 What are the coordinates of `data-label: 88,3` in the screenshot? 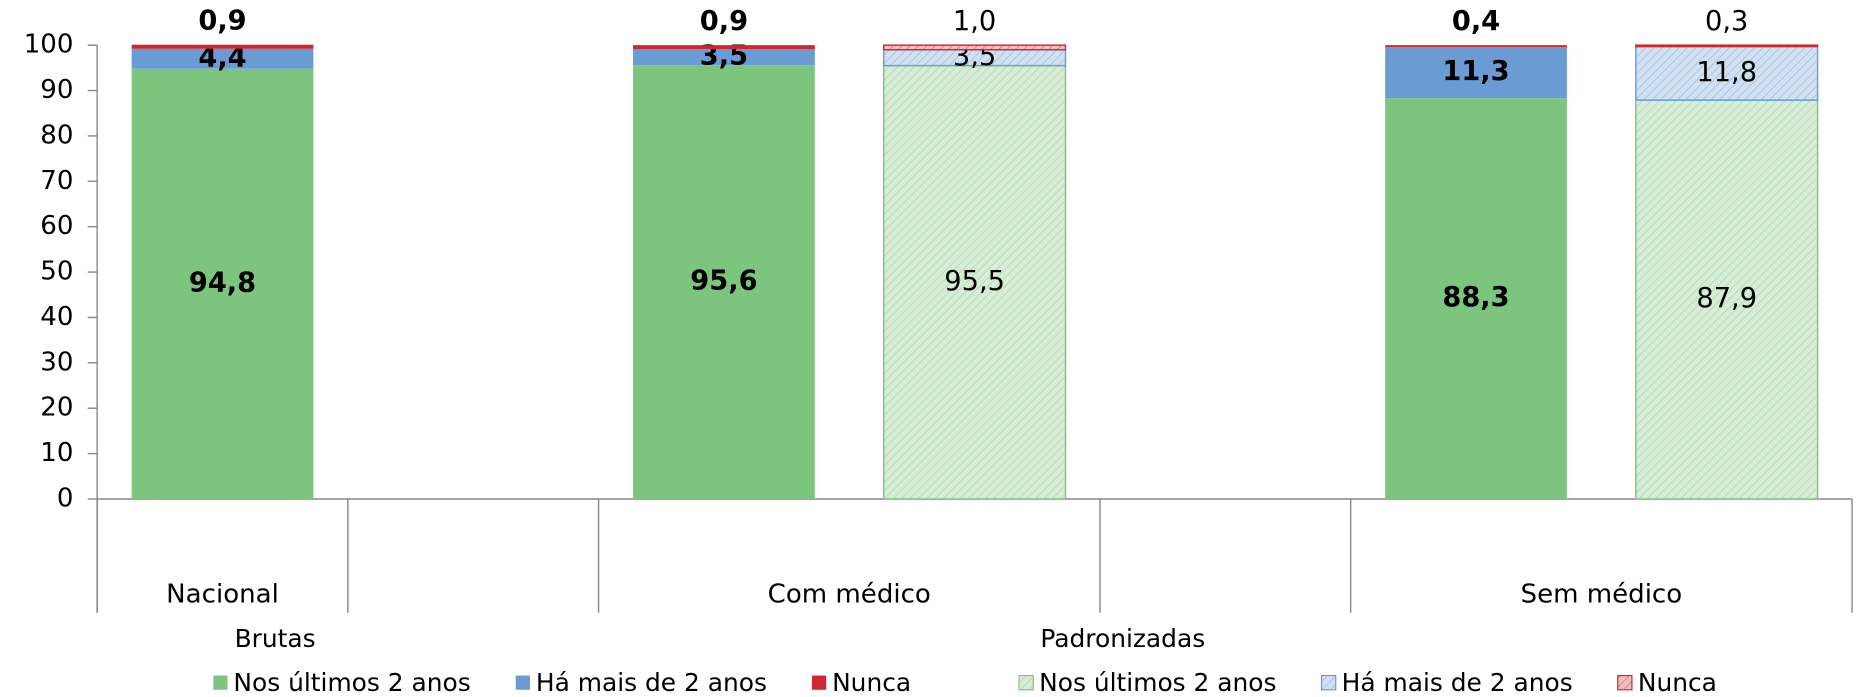 It's located at (1475, 297).